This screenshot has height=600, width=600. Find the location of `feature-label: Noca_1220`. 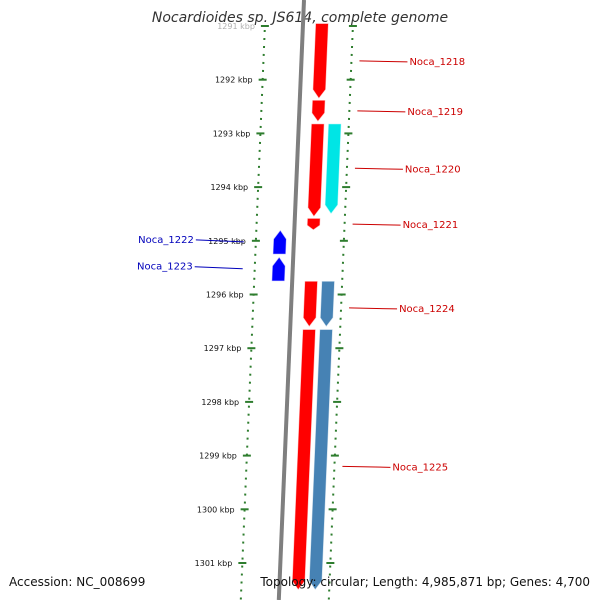

feature-label: Noca_1220 is located at coordinates (433, 169).